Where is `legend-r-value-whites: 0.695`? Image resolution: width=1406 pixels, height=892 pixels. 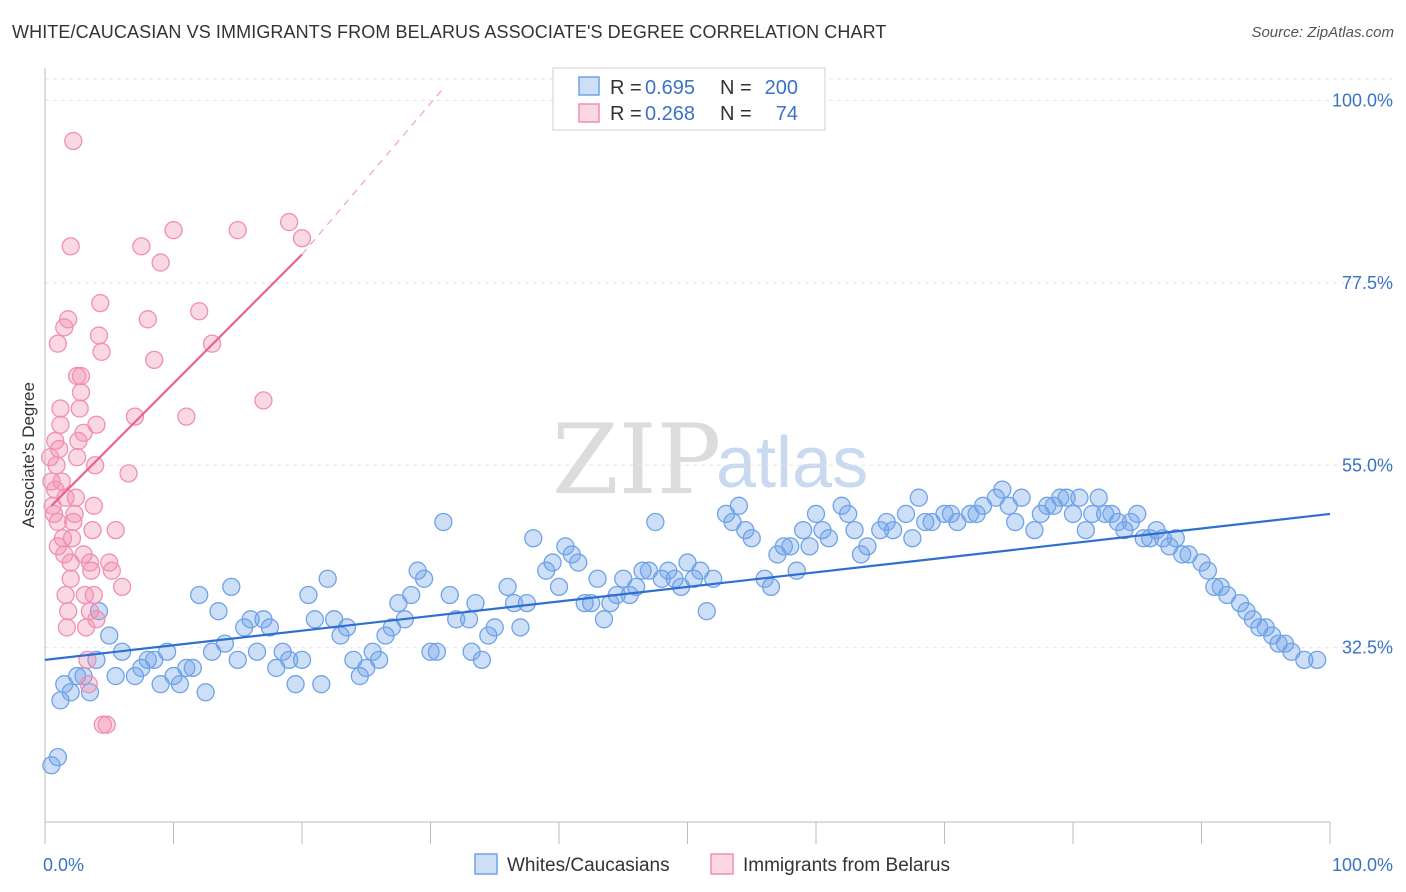
legend-r-value-whites: 0.695 is located at coordinates (670, 88).